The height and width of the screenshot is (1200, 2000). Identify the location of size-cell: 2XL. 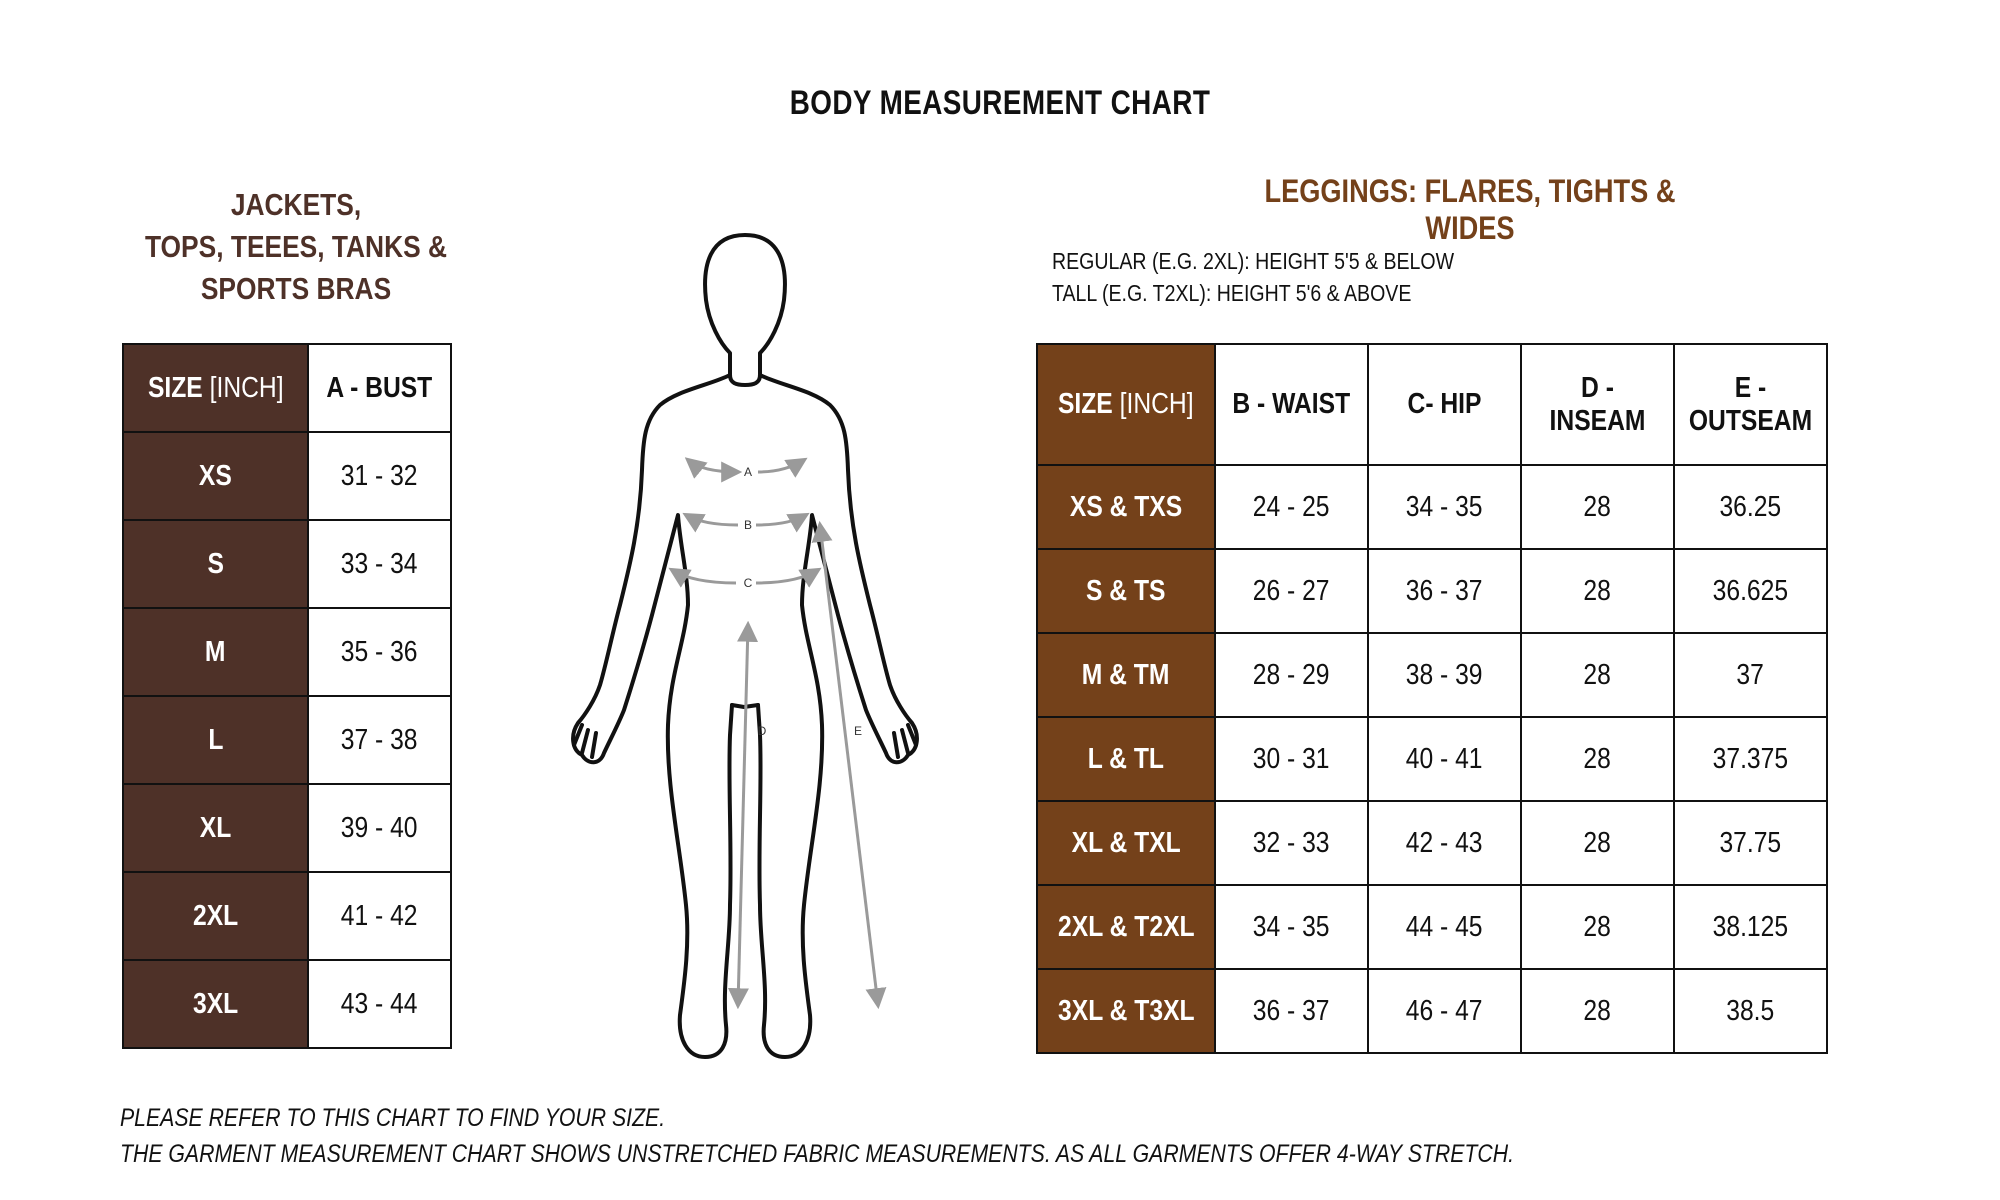
(215, 916).